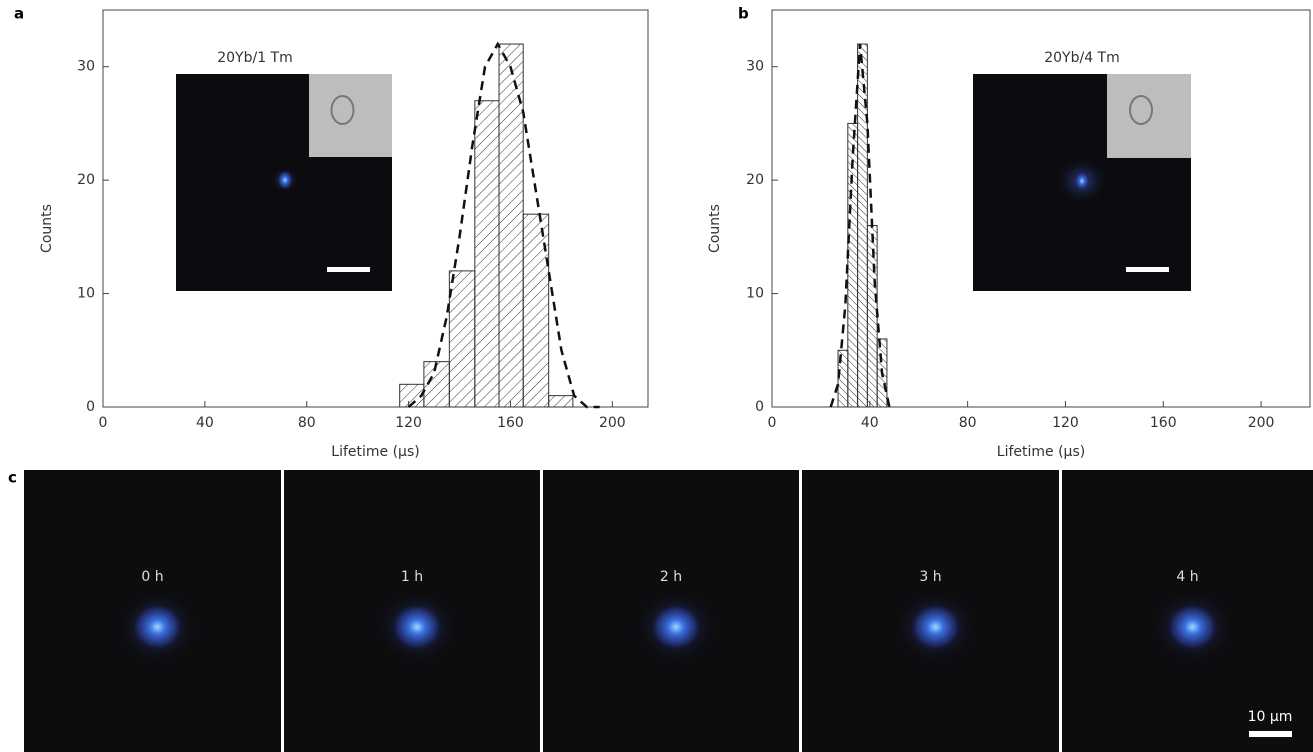 The height and width of the screenshot is (752, 1313). I want to click on timepoint-label: 2 h, so click(671, 577).